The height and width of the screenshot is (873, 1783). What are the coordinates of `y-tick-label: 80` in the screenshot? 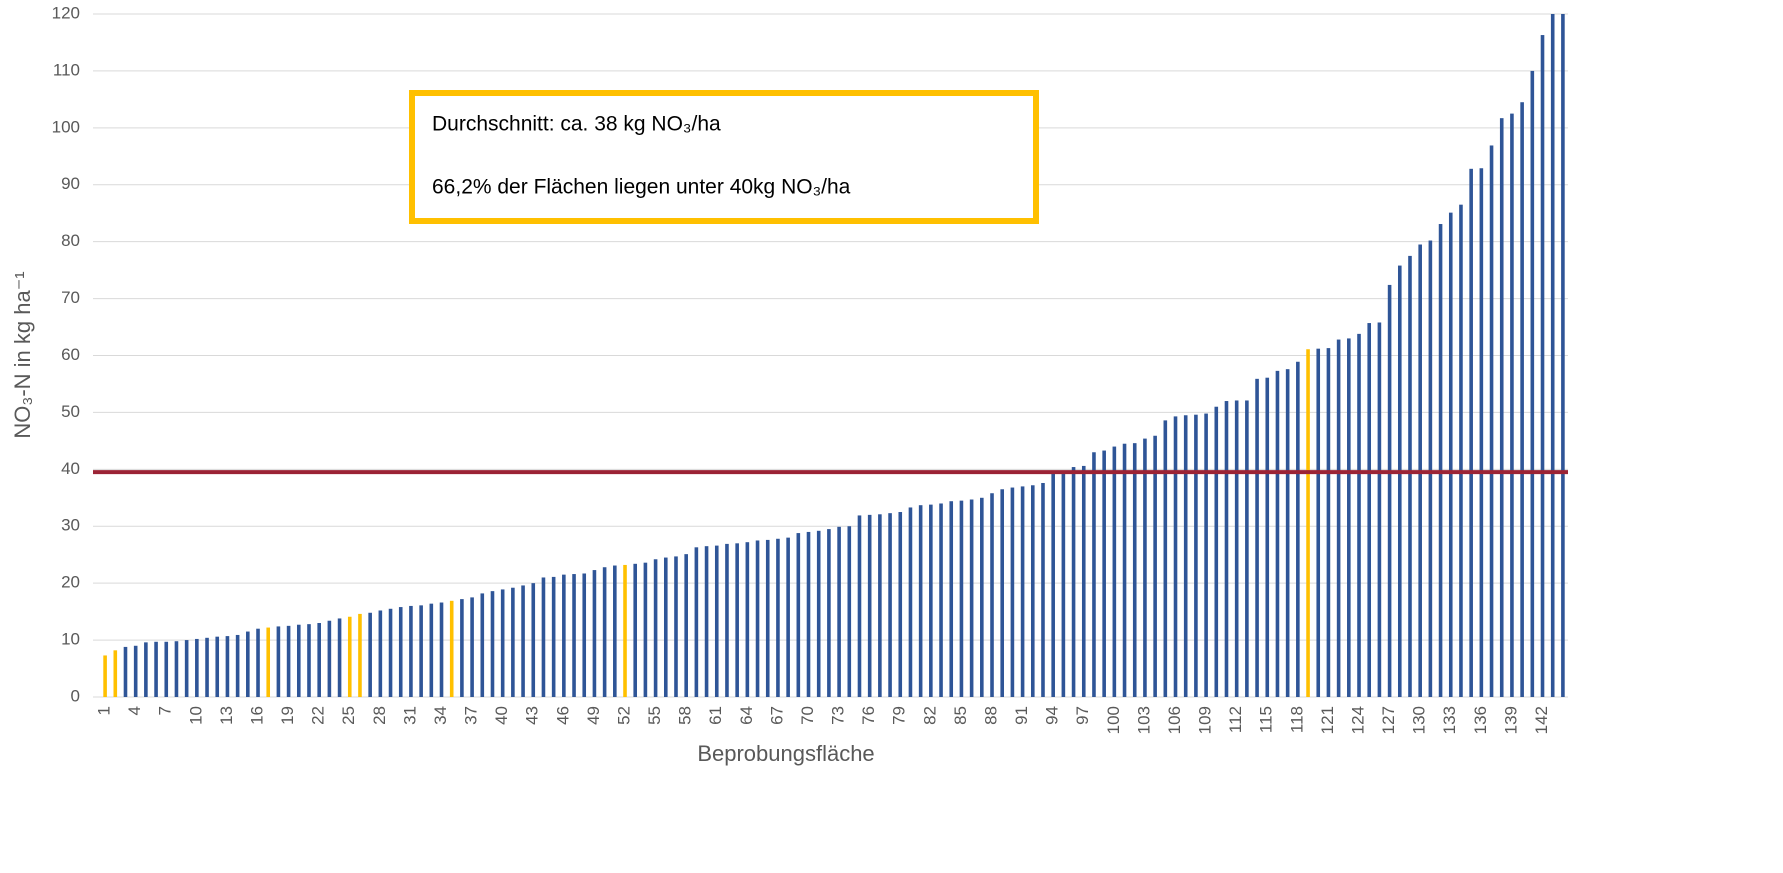 It's located at (70, 240).